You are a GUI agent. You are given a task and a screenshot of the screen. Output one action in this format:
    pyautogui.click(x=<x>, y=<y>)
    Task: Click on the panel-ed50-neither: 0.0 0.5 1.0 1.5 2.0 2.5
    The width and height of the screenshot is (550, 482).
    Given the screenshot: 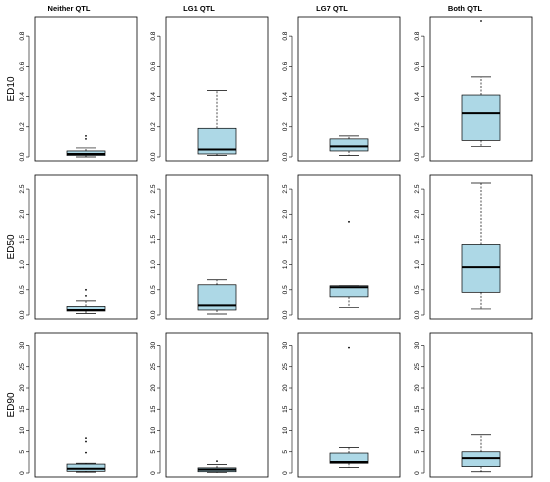 What is the action you would take?
    pyautogui.click(x=78, y=247)
    